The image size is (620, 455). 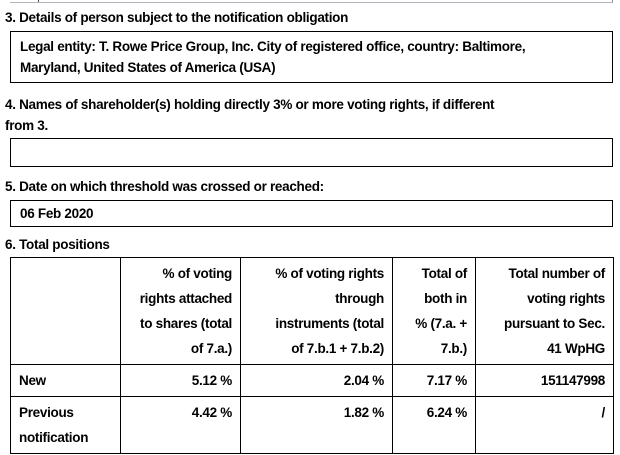 What do you see at coordinates (311, 1) in the screenshot?
I see `previous-table-bottom-border` at bounding box center [311, 1].